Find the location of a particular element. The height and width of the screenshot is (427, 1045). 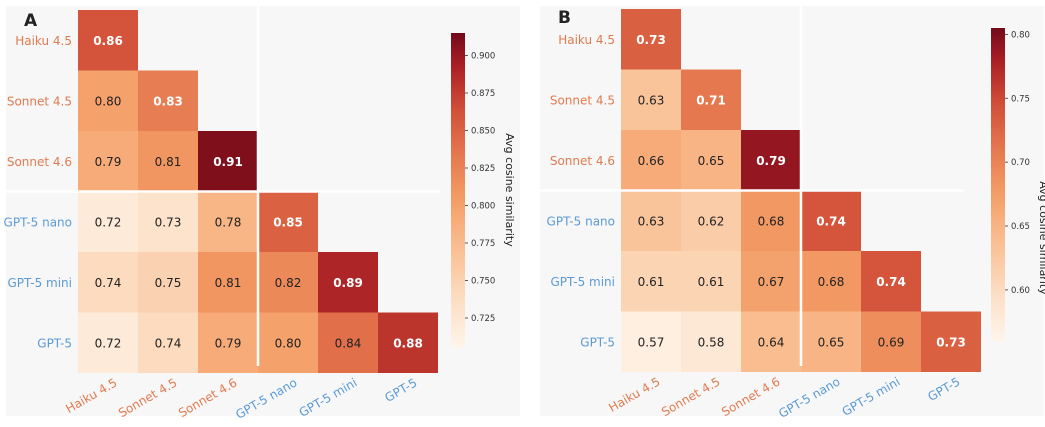

colorbar-label: Avg cosine similarity is located at coordinates (509, 190).